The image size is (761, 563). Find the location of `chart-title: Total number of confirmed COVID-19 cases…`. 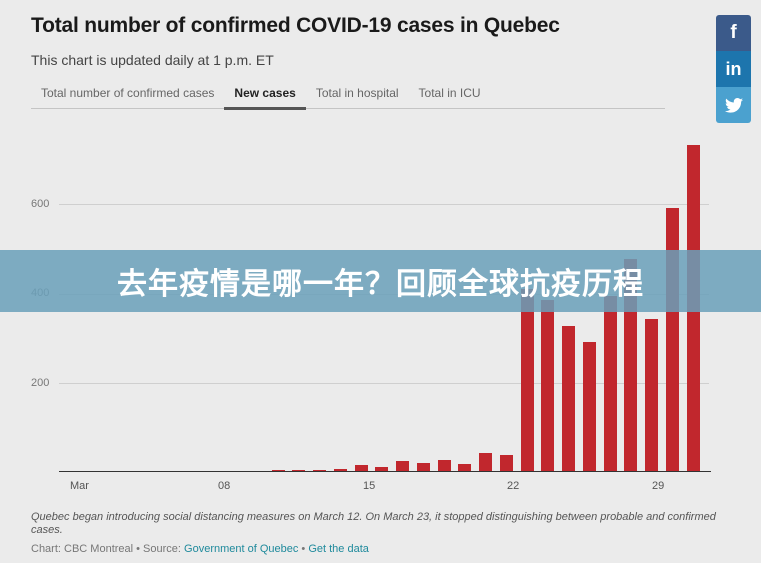

chart-title: Total number of confirmed COVID-19 cases… is located at coordinates (295, 25).